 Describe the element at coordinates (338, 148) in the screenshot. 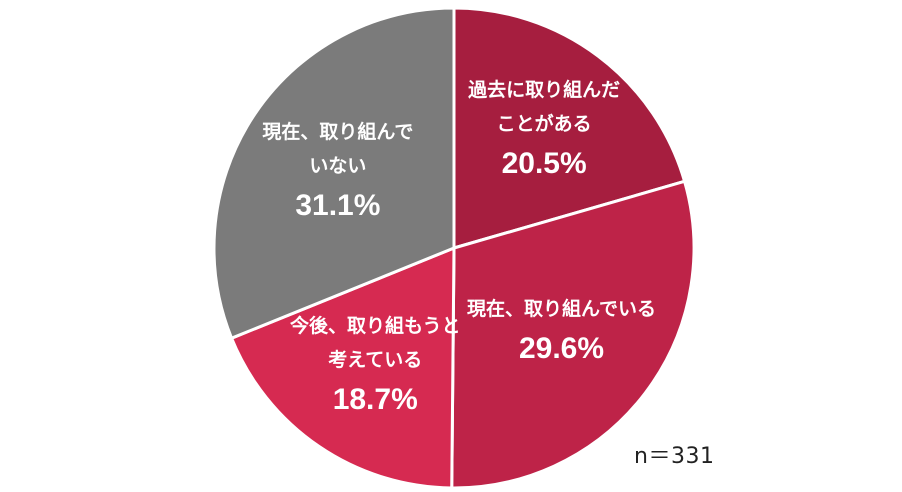

I see `slice-name-not-engaged: 現在、取り組んで いない` at that location.